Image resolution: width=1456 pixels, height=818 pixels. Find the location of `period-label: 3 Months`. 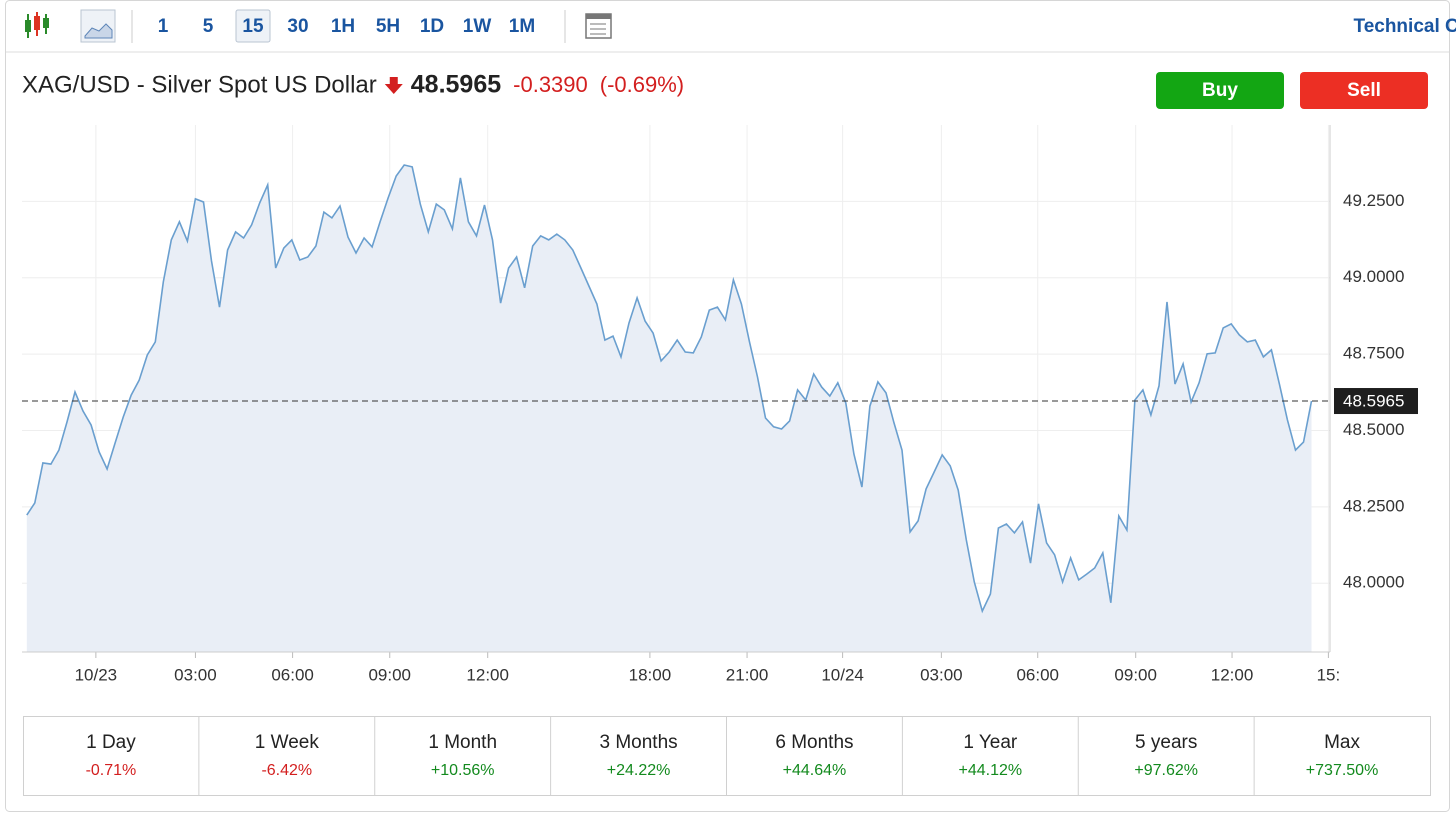

period-label: 3 Months is located at coordinates (638, 742).